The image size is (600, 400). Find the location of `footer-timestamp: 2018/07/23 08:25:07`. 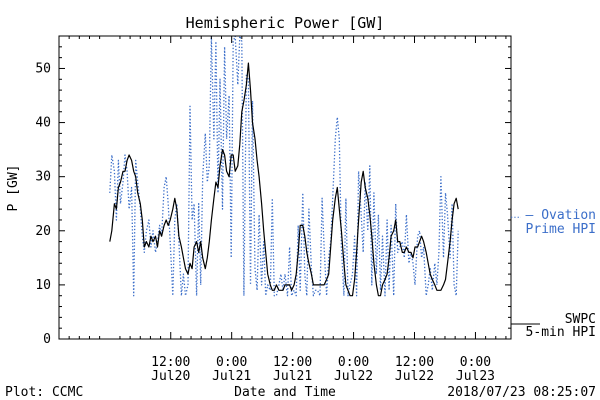

footer-timestamp: 2018/07/23 08:25:07 is located at coordinates (521, 392).